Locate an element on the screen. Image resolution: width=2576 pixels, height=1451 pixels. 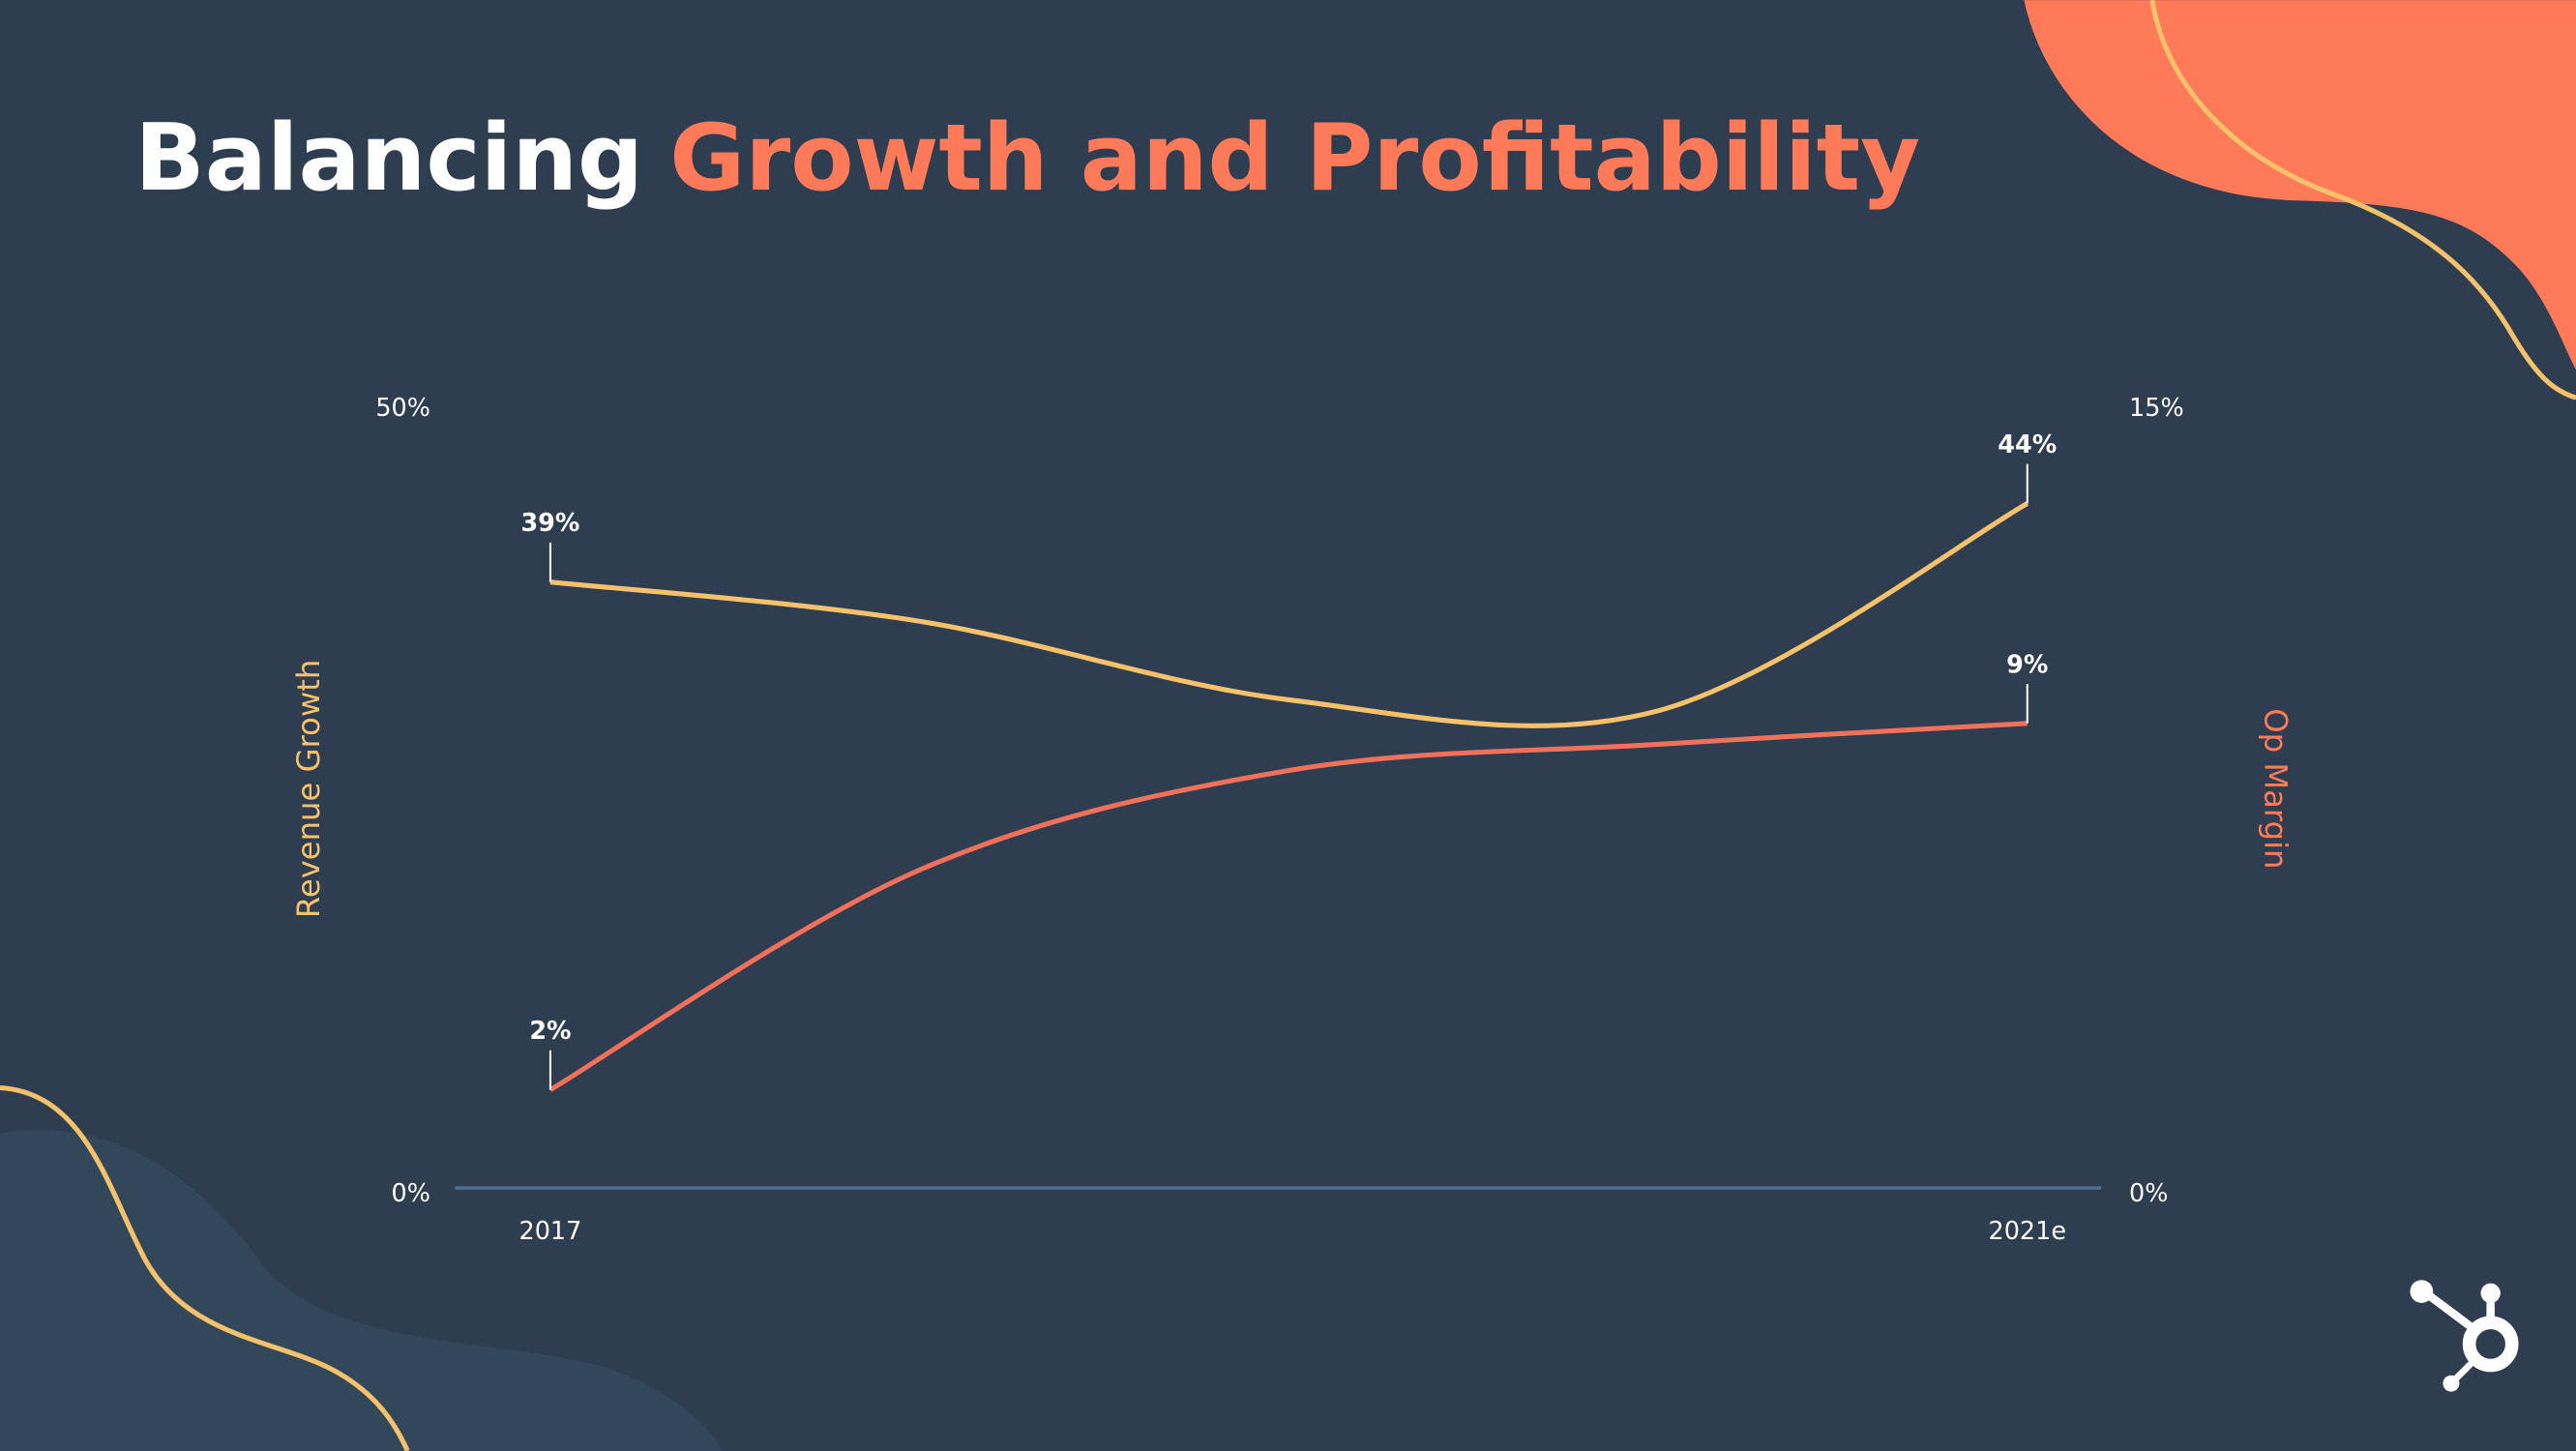
title-text: Balancing is located at coordinates (388, 158).